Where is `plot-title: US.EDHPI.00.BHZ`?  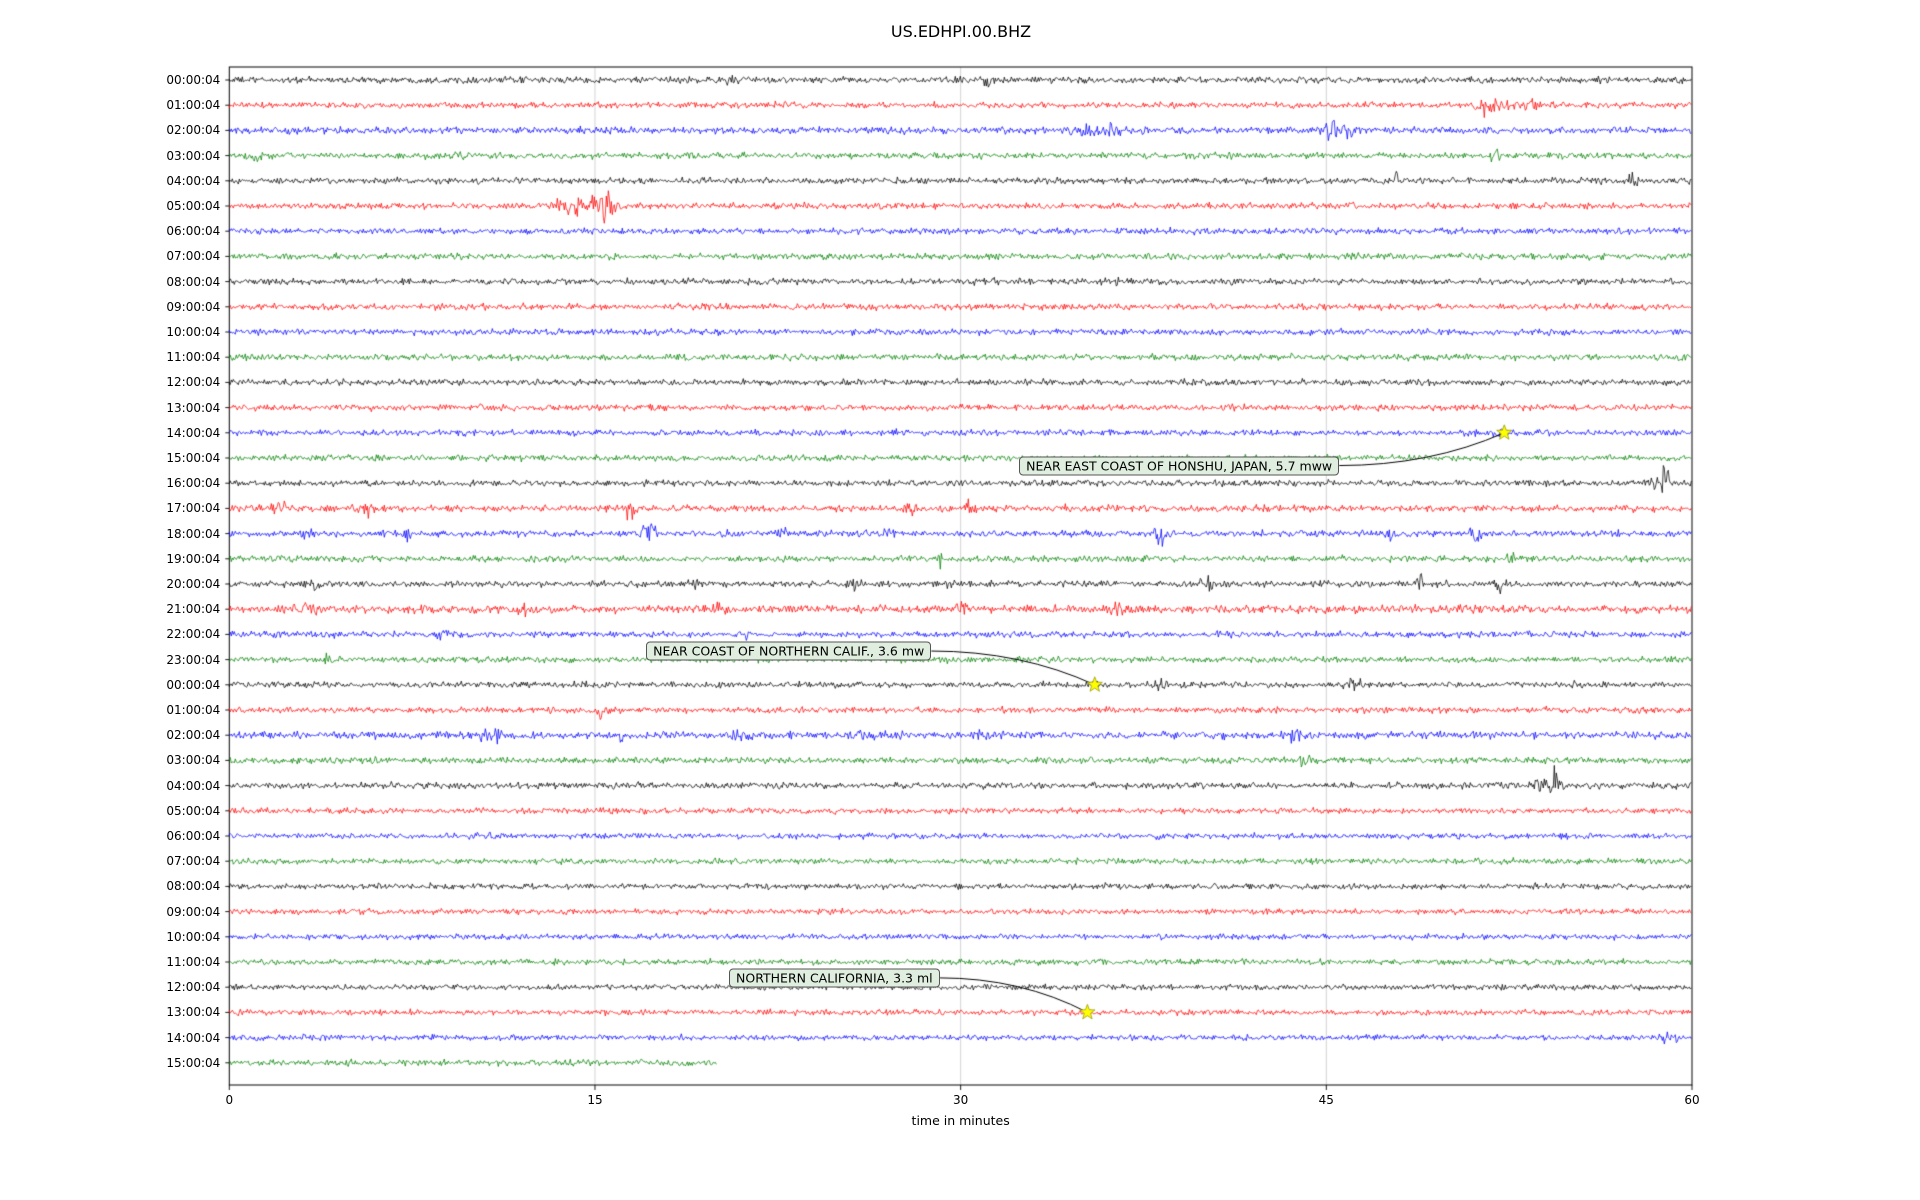
plot-title: US.EDHPI.00.BHZ is located at coordinates (961, 31).